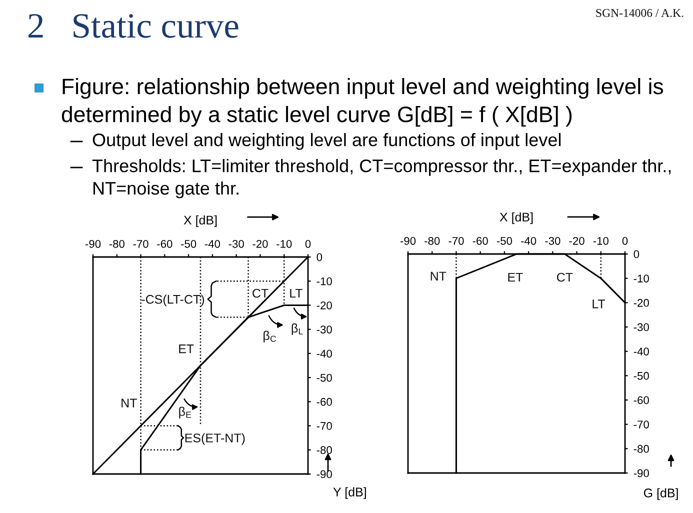 The image size is (693, 513). Describe the element at coordinates (270, 336) in the screenshot. I see `annotation: β$_{C}$` at that location.